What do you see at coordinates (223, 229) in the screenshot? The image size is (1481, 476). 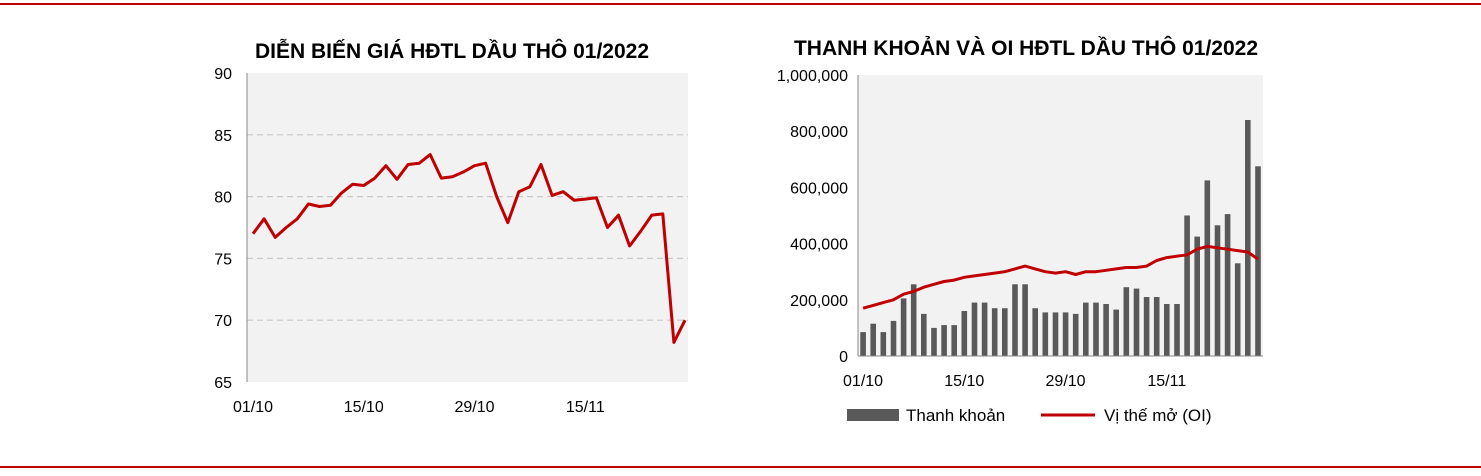 I see `price-y-axis: 90 85 80 75 70 65` at bounding box center [223, 229].